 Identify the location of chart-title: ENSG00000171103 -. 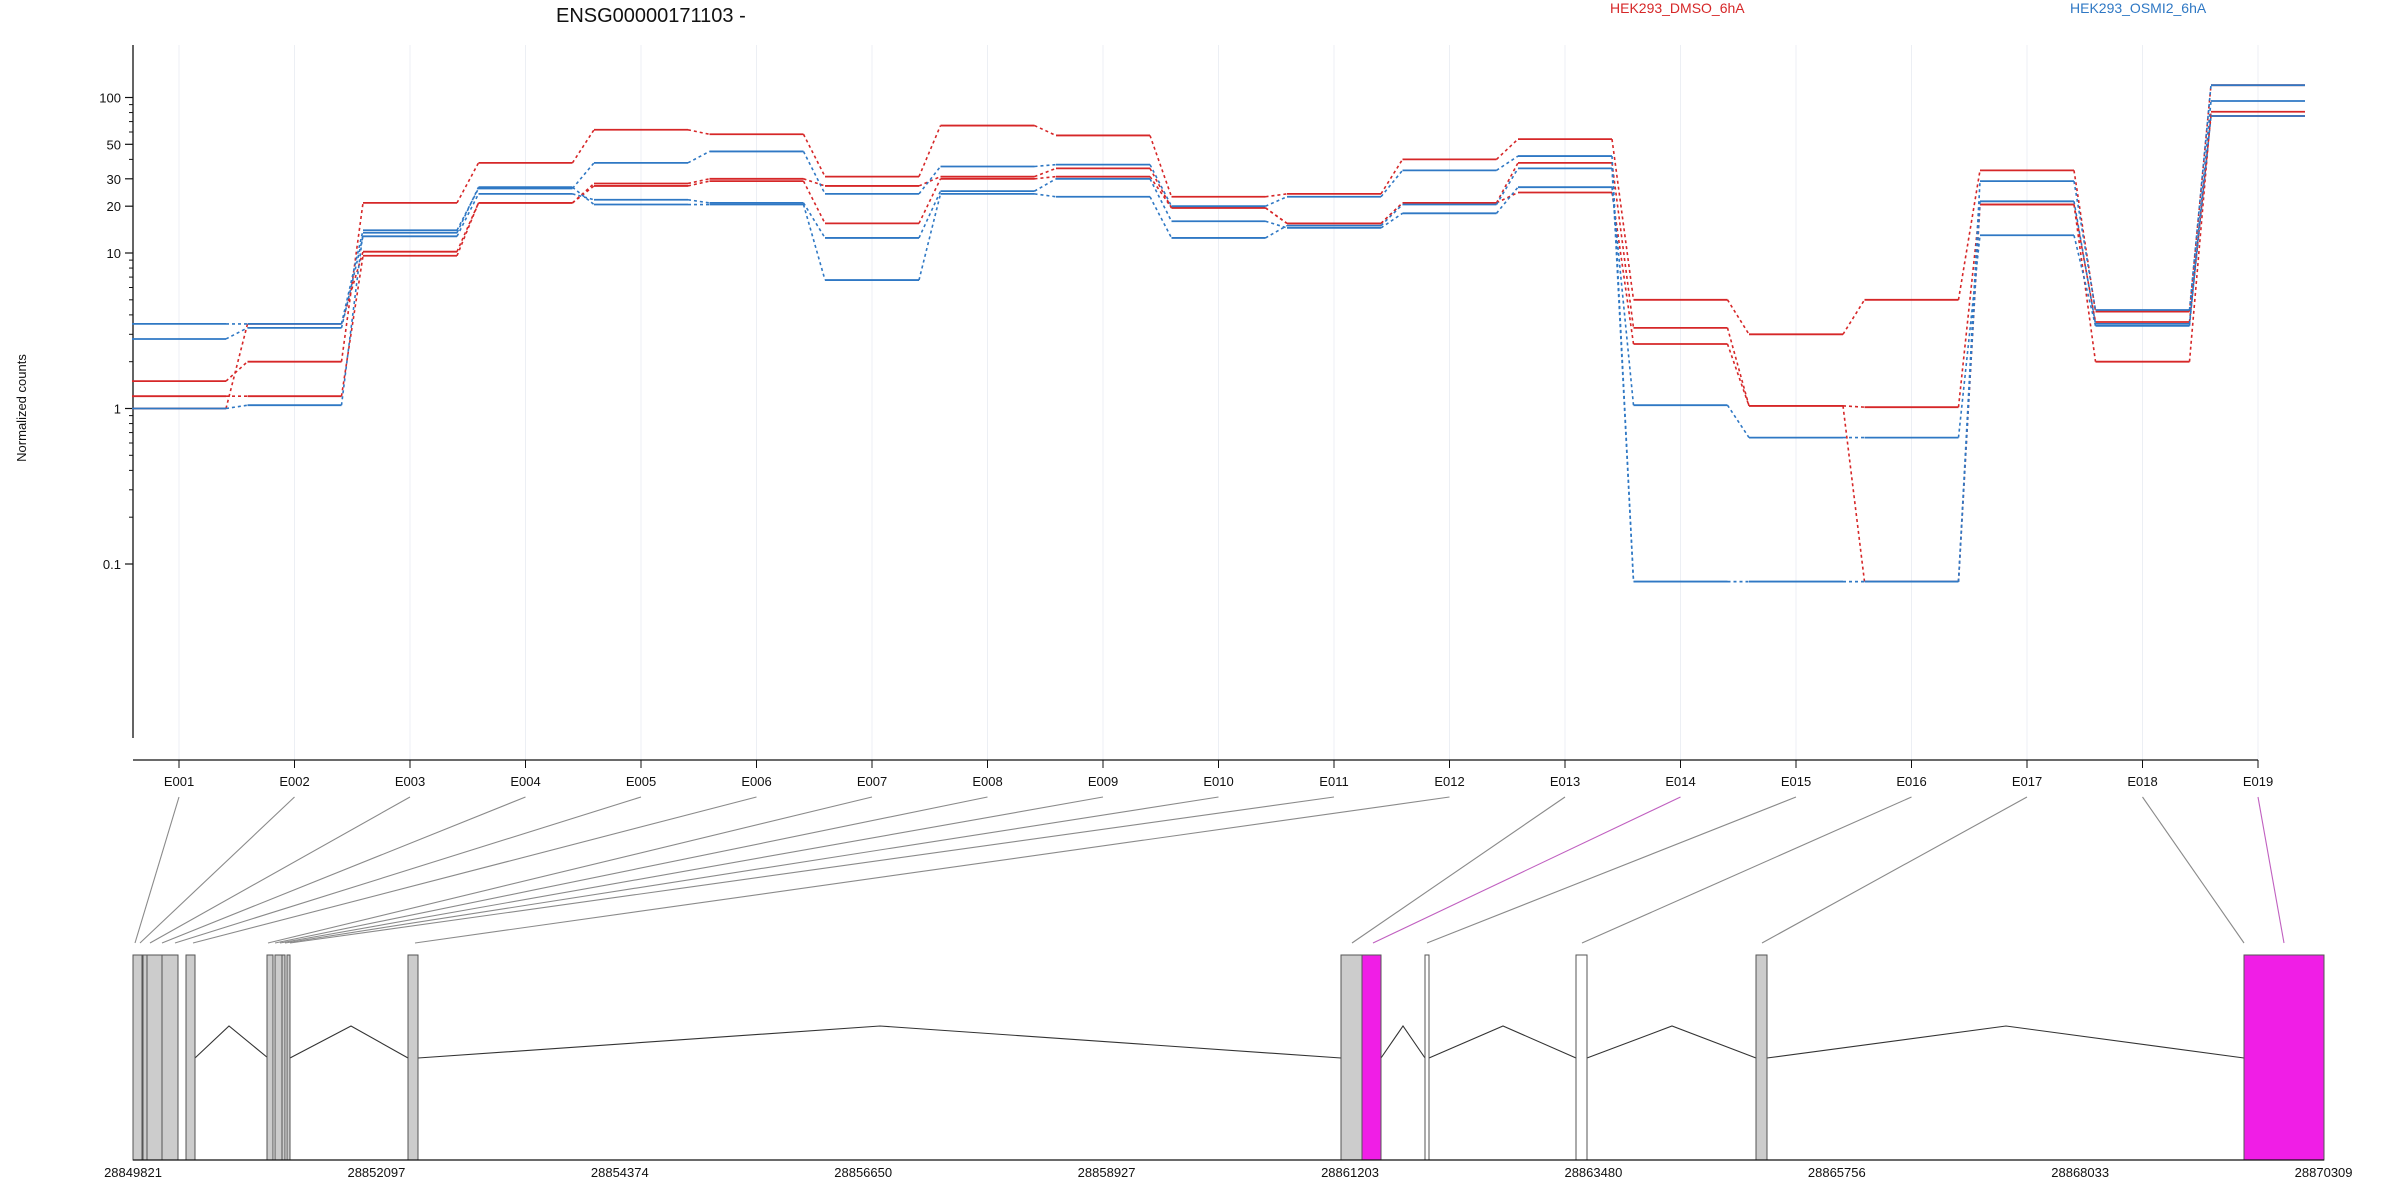
(651, 16).